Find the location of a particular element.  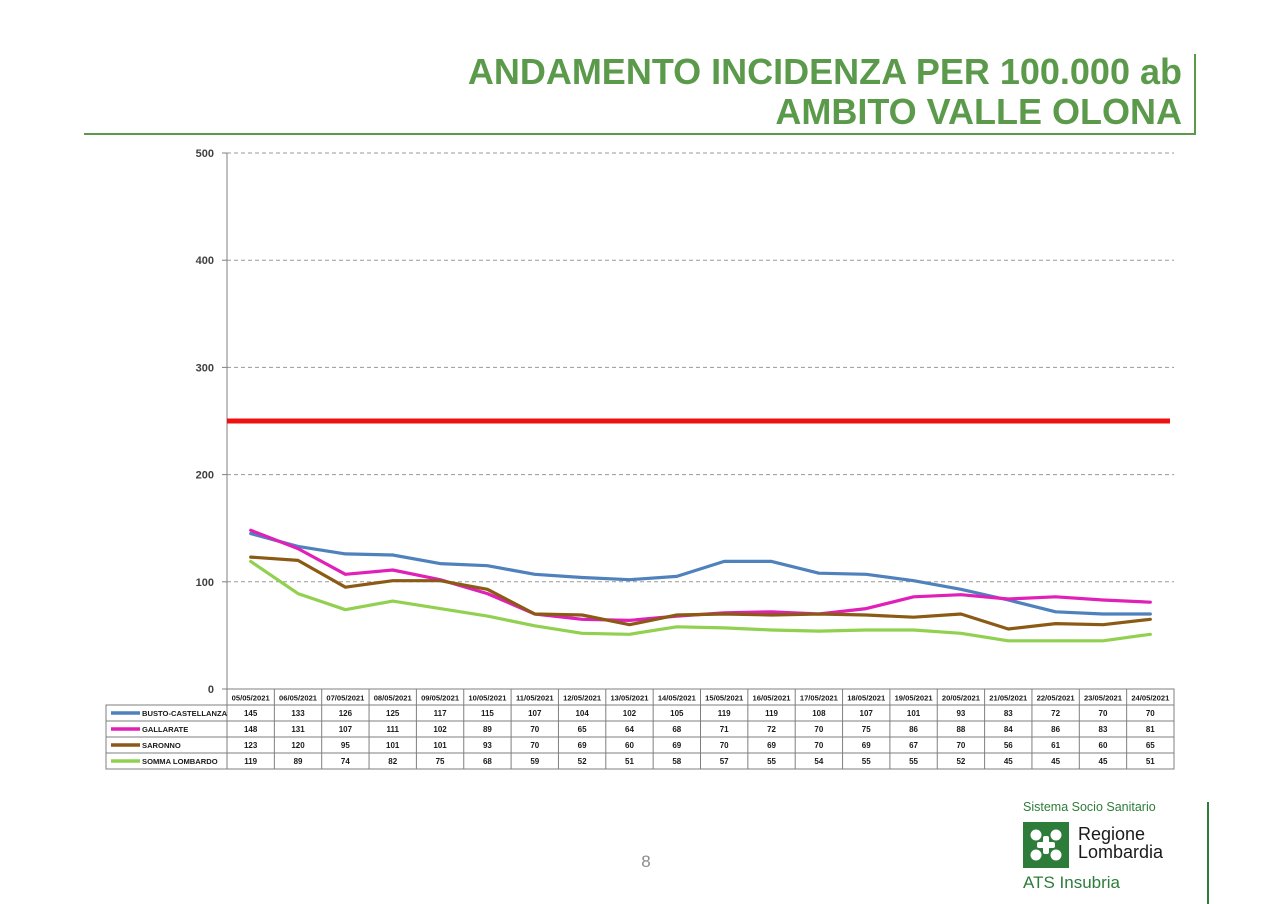

logo-region-name: Regione Lombardia is located at coordinates (1120, 843).